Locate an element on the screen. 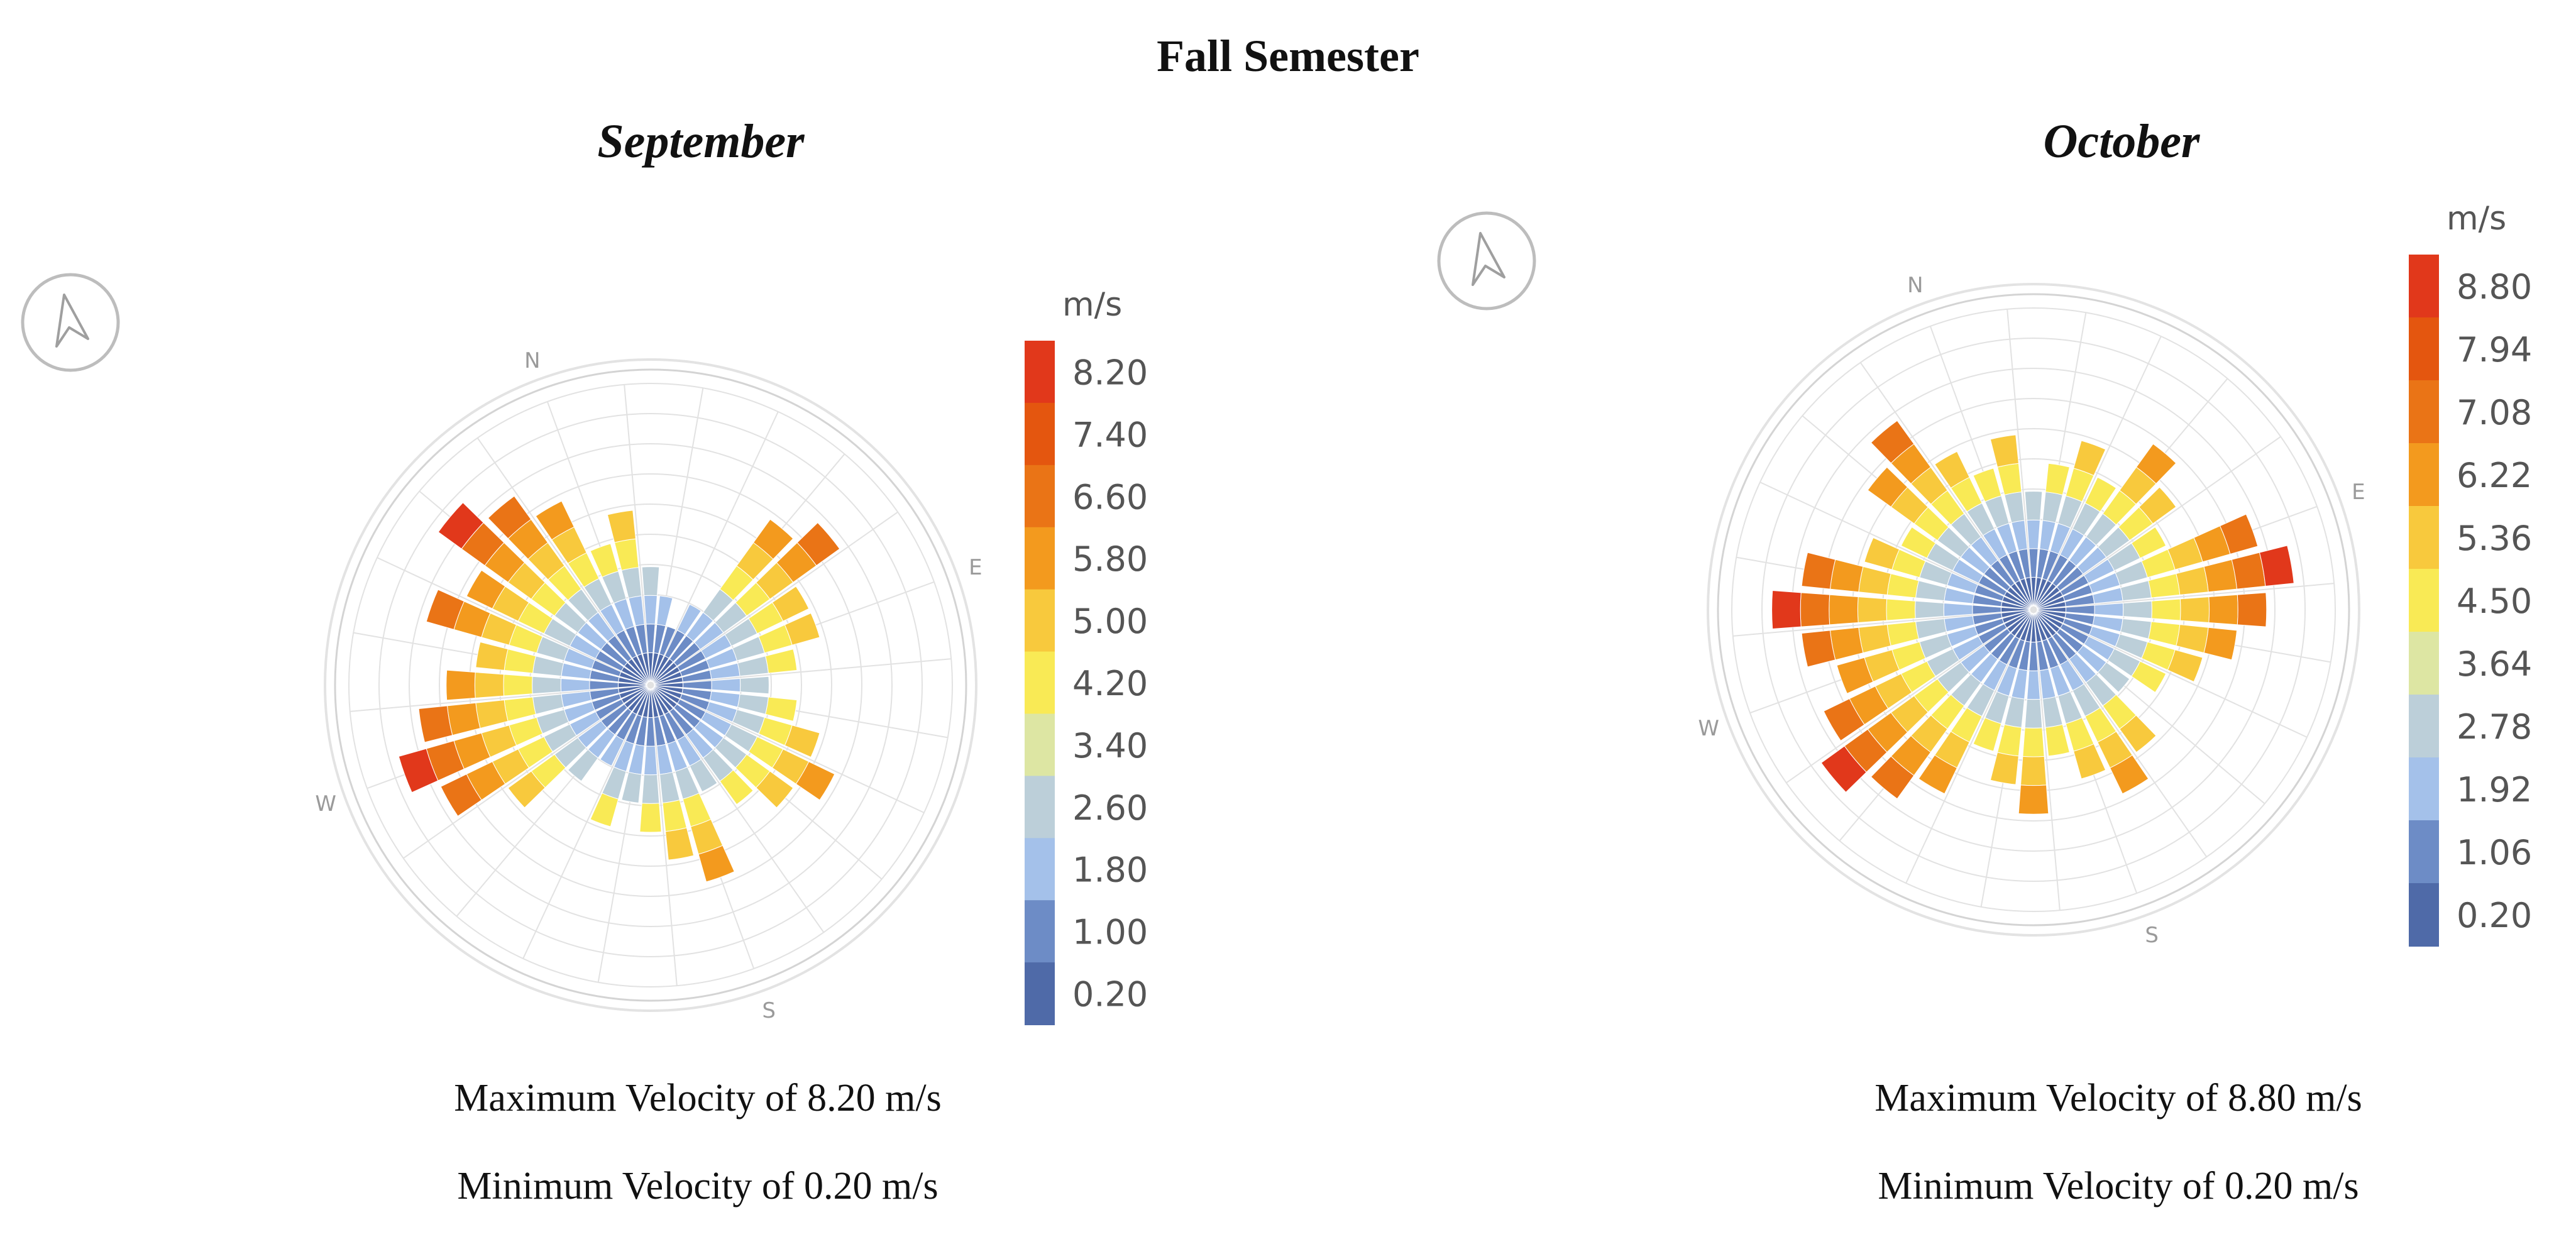 This screenshot has width=2576, height=1254. legend-tick-label: 1.06 is located at coordinates (2494, 852).